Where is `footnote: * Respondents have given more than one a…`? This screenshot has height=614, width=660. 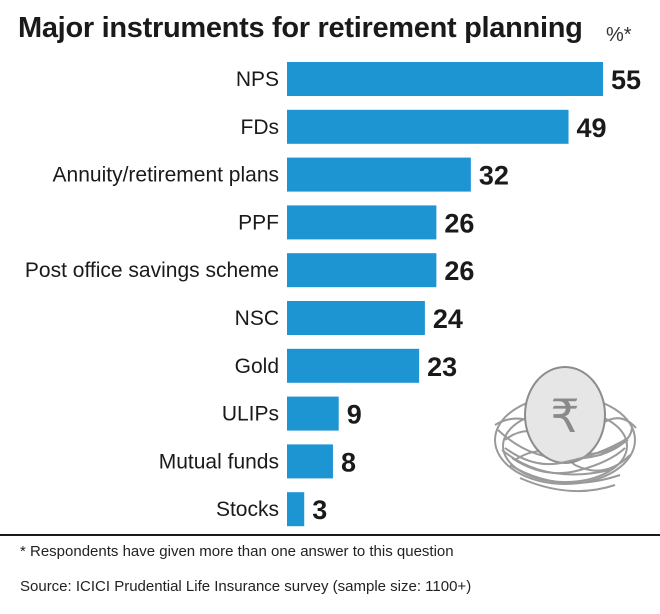 footnote: * Respondents have given more than one a… is located at coordinates (237, 551).